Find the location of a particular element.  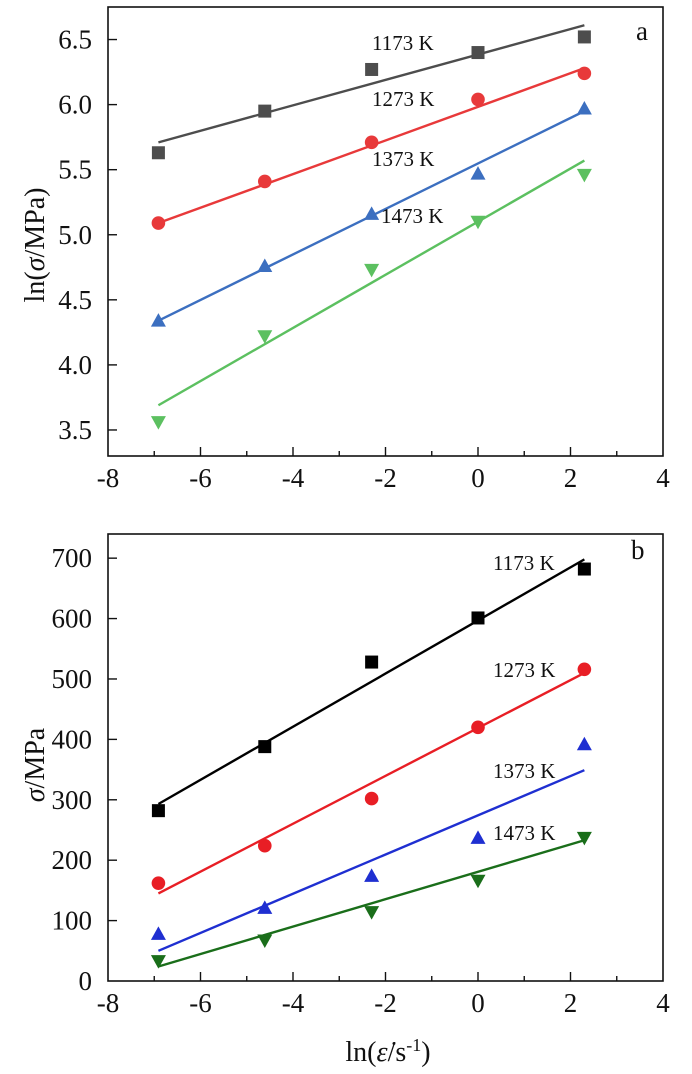

series-label: 1173 K is located at coordinates (403, 43).